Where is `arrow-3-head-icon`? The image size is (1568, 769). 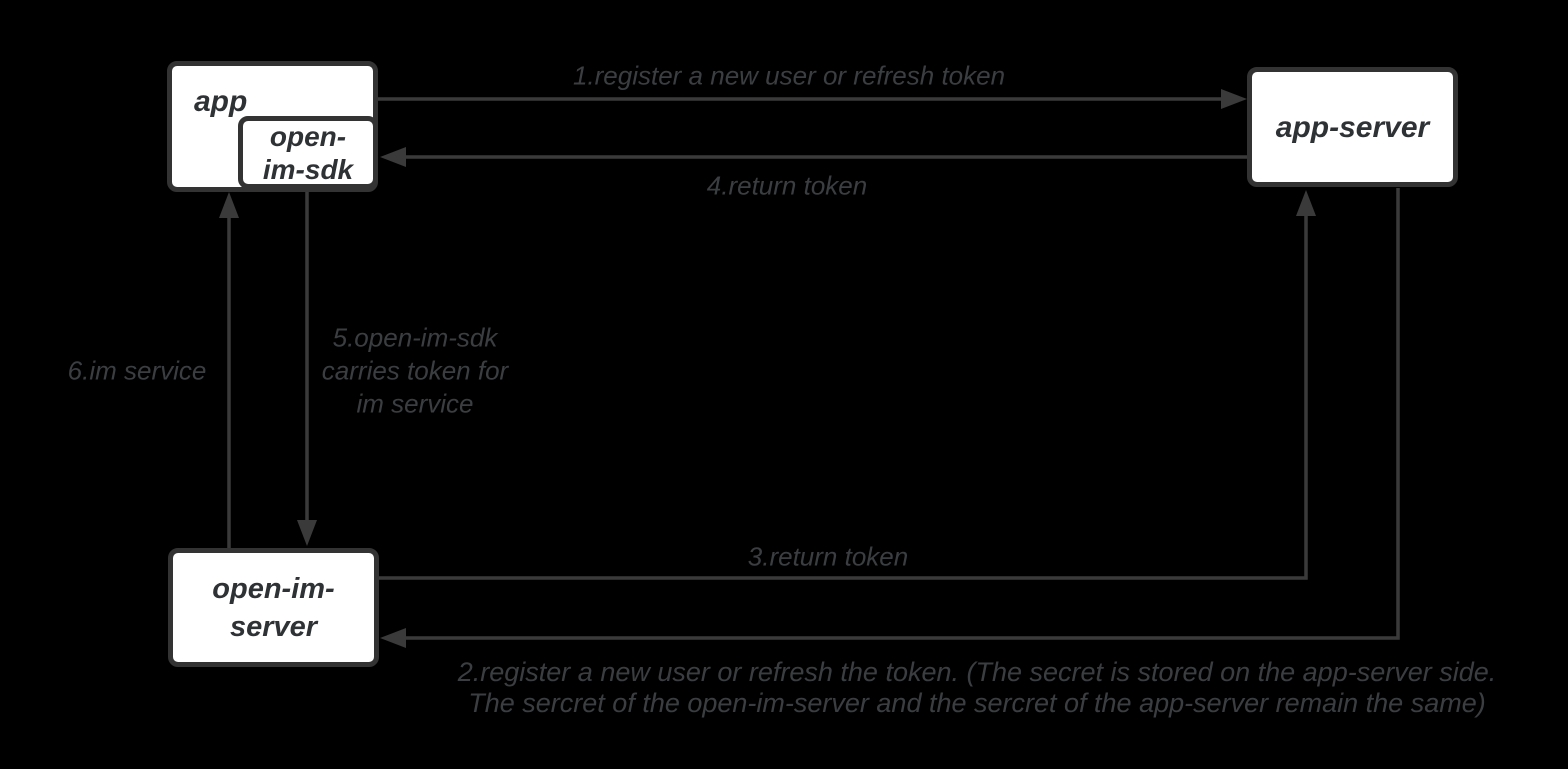
arrow-3-head-icon is located at coordinates (1306, 203).